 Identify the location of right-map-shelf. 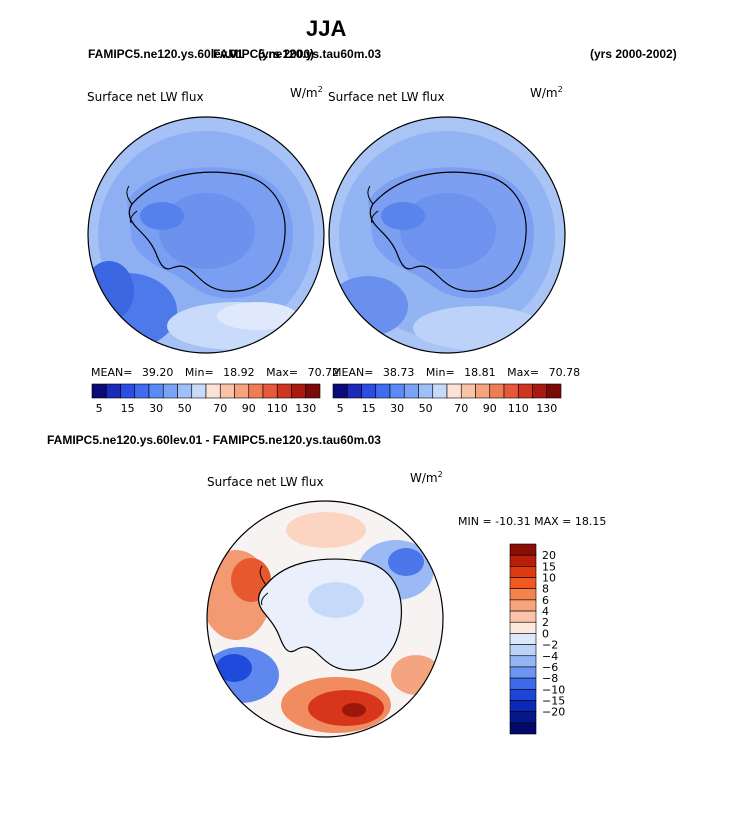
(403, 216).